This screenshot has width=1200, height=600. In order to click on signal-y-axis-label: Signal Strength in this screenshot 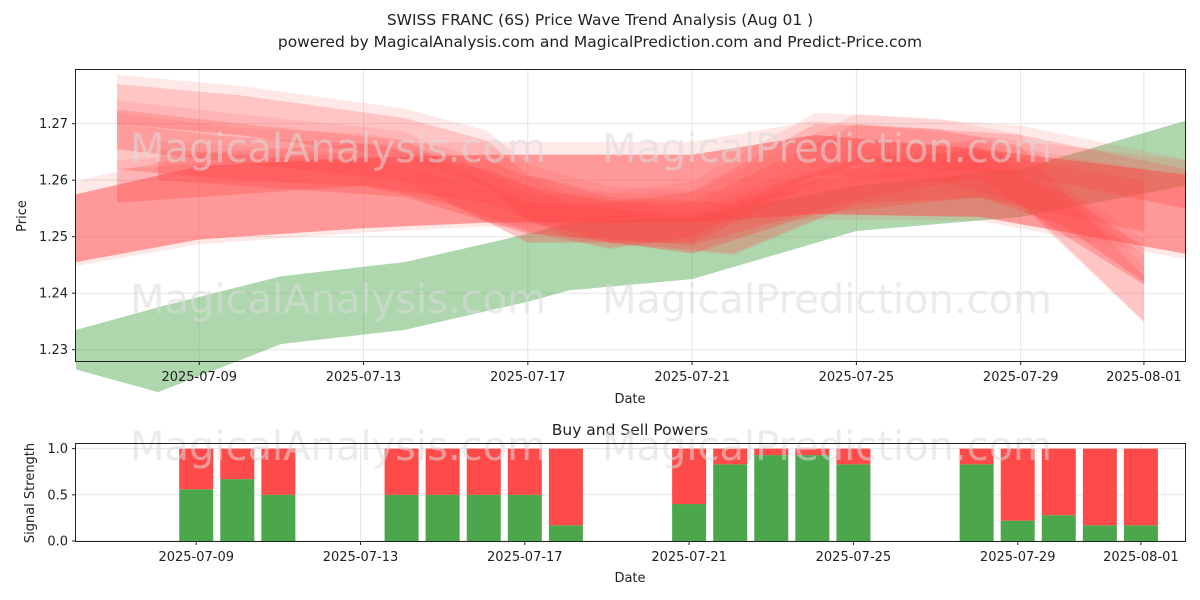, I will do `click(30, 493)`.